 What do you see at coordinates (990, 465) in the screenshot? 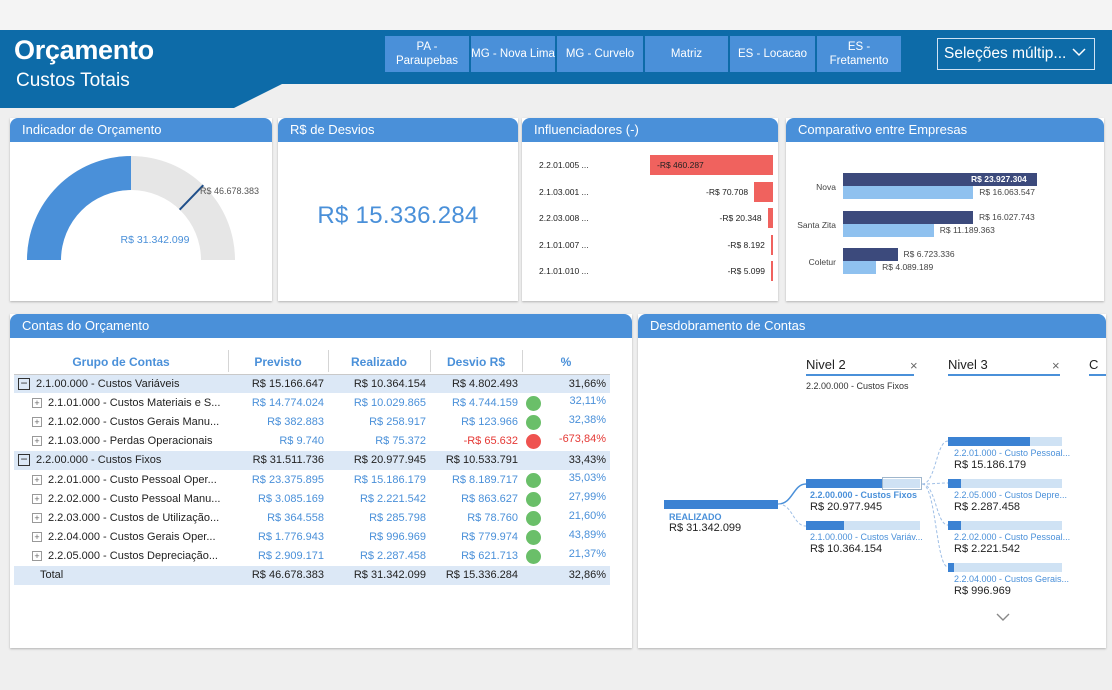
I see `l3-node-value: R$ 15.186.179` at bounding box center [990, 465].